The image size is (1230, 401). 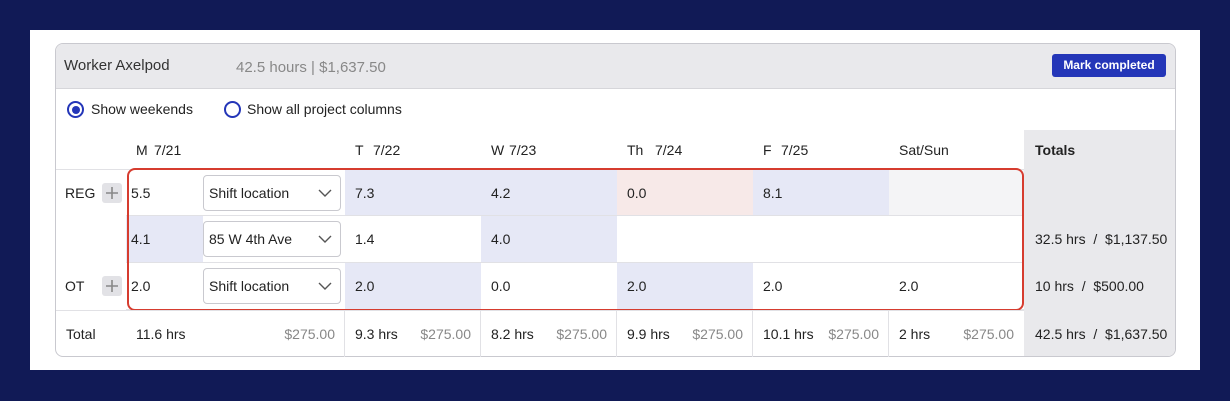 I want to click on column-date: 7/21, so click(x=168, y=150).